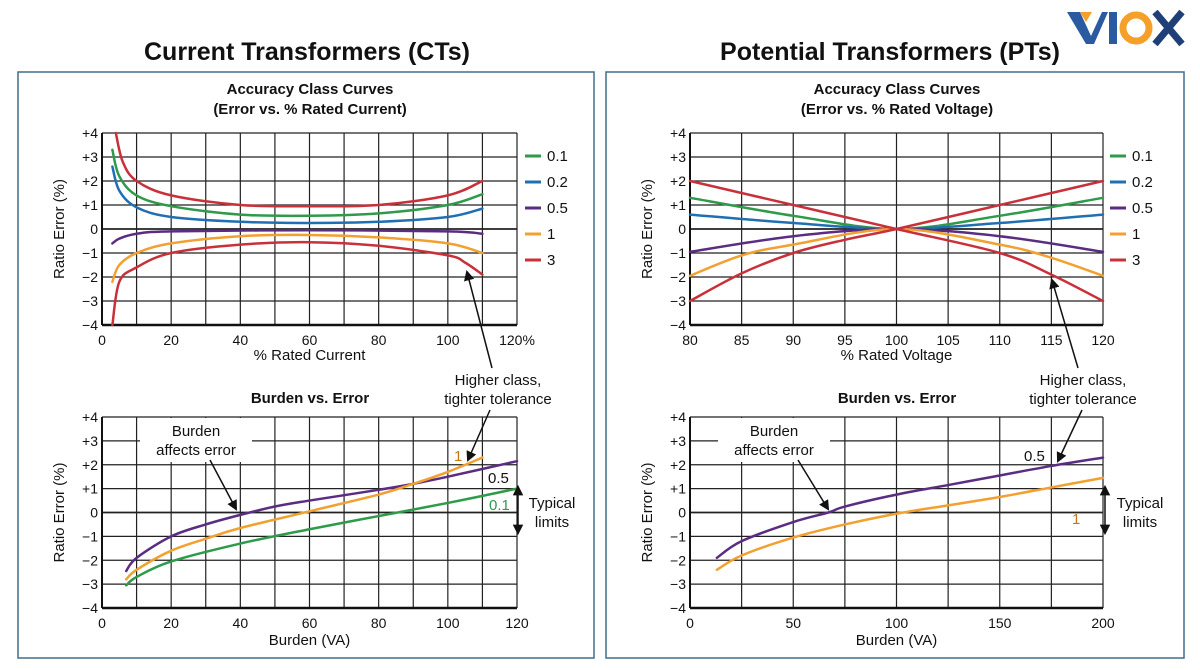 Image resolution: width=1200 pixels, height=670 pixels. I want to click on x-tick-label: 200, so click(1103, 623).